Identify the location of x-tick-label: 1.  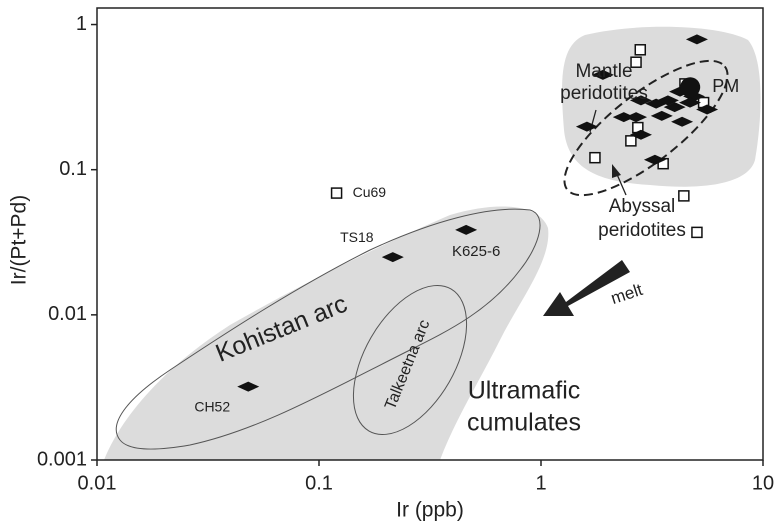
(540, 483).